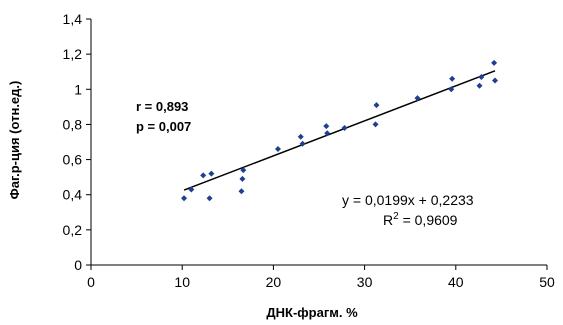 This screenshot has width=563, height=325. What do you see at coordinates (428, 220) in the screenshot?
I see `r-squared-value: = 0,9609` at bounding box center [428, 220].